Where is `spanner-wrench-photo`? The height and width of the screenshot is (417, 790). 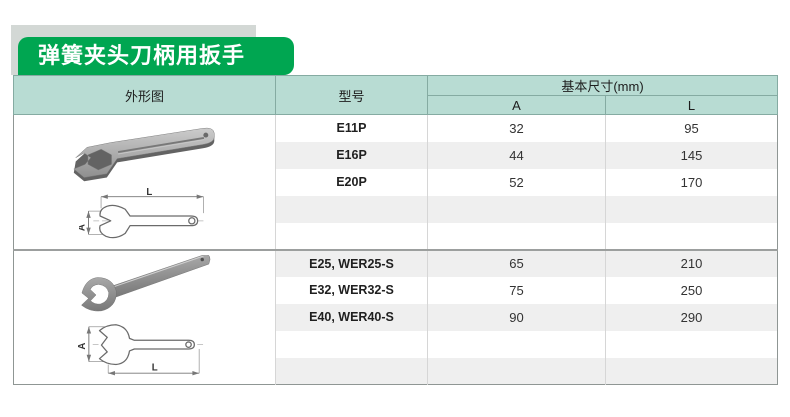
spanner-wrench-photo is located at coordinates (145, 283).